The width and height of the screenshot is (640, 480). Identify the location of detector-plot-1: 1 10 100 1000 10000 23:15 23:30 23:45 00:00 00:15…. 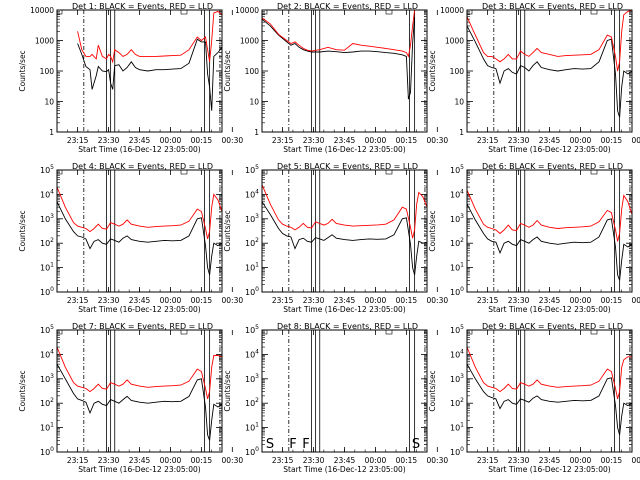
(130, 78).